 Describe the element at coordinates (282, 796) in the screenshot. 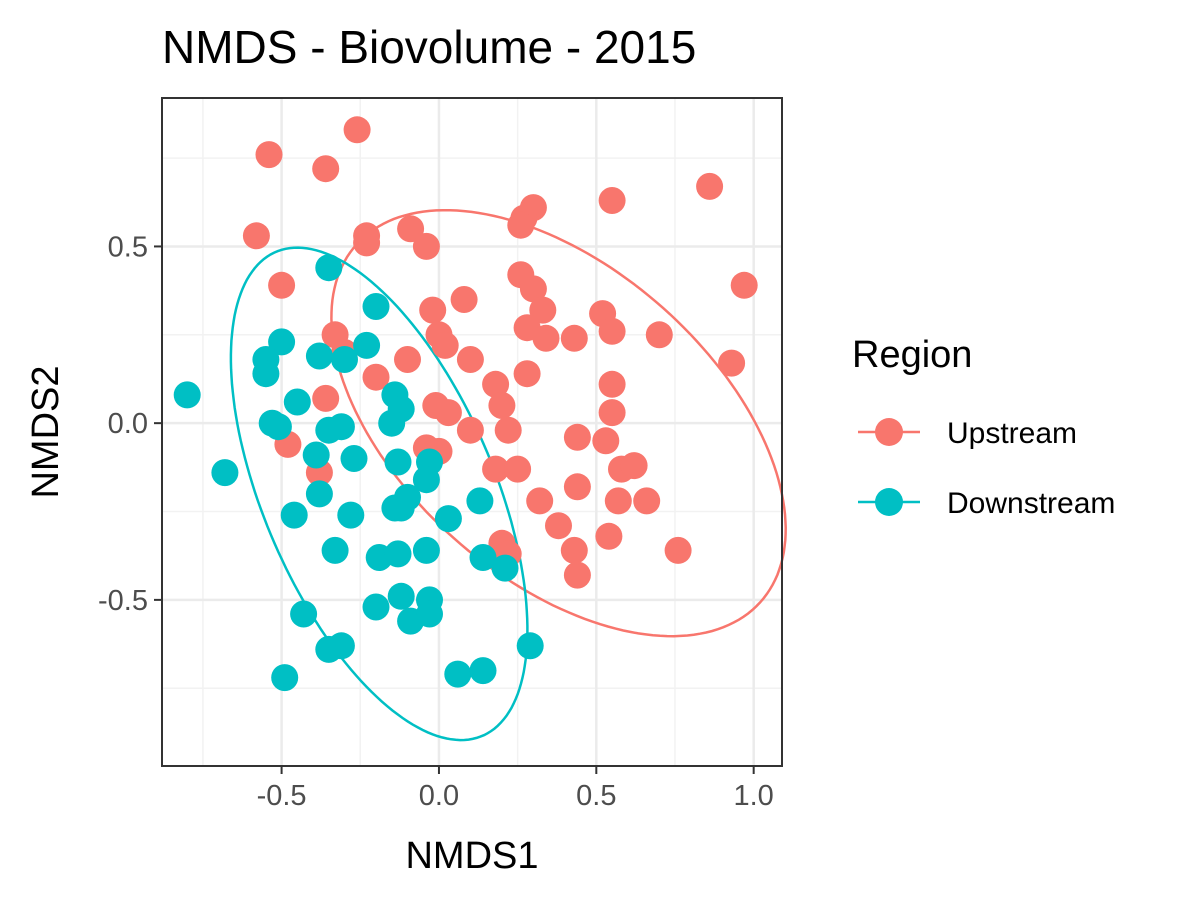

I see `x-tick-label: -0.5` at that location.